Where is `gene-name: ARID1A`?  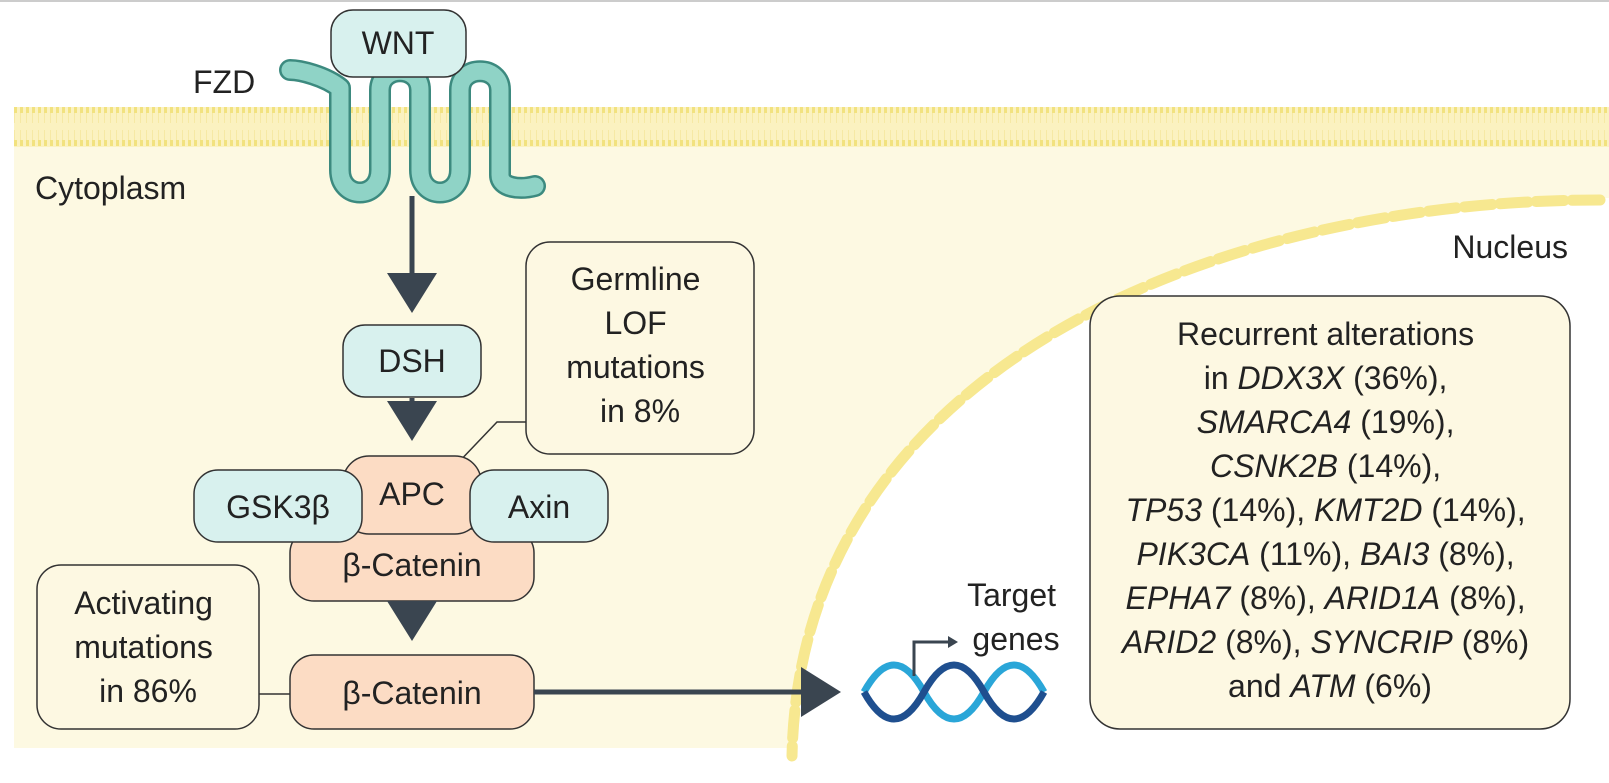
gene-name: ARID1A is located at coordinates (1382, 598).